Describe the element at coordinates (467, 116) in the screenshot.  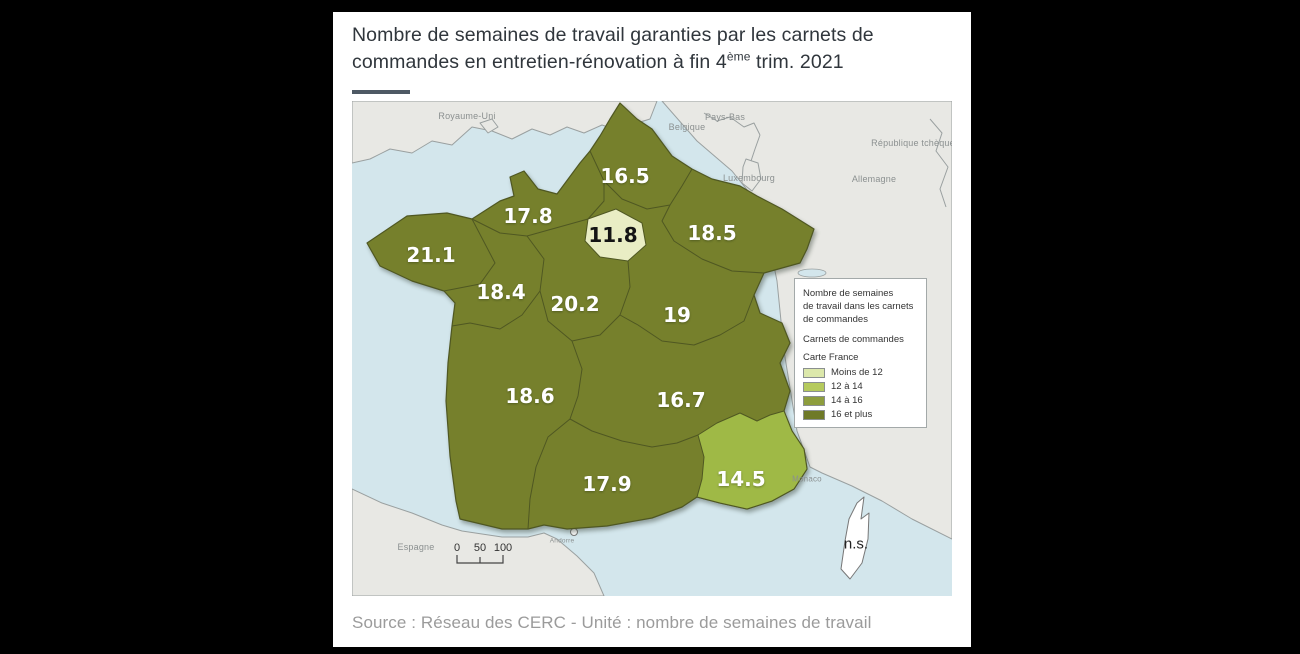
I see `country-label-royaume-uni: Royaume-Uni` at that location.